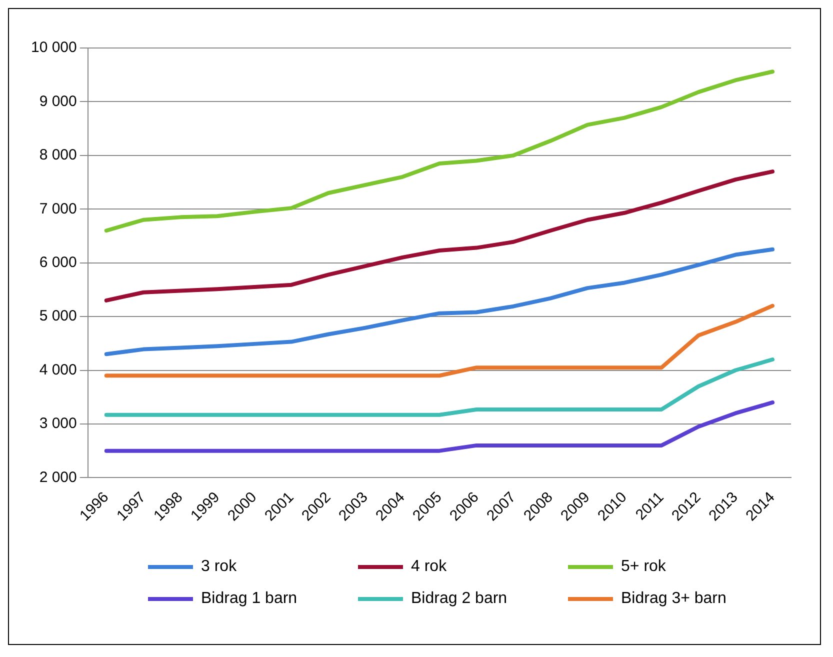  Describe the element at coordinates (58, 477) in the screenshot. I see `y-tick-label: 2 000` at that location.